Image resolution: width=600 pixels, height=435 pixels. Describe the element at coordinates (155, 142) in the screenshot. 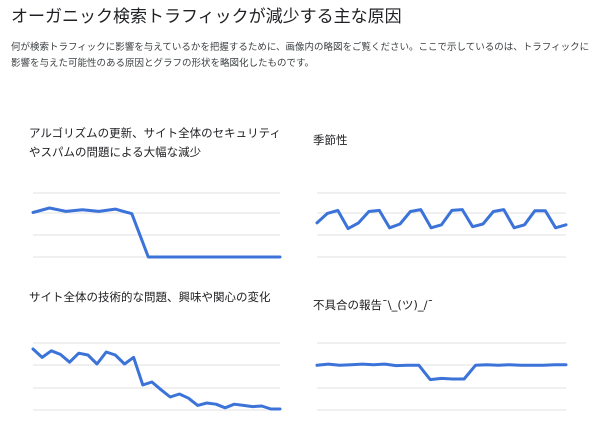

I see `chart-title-sharp-drop: アルゴリズムの更新、サイト全体のセキュリティやスパムの問題による大幅な減少` at that location.